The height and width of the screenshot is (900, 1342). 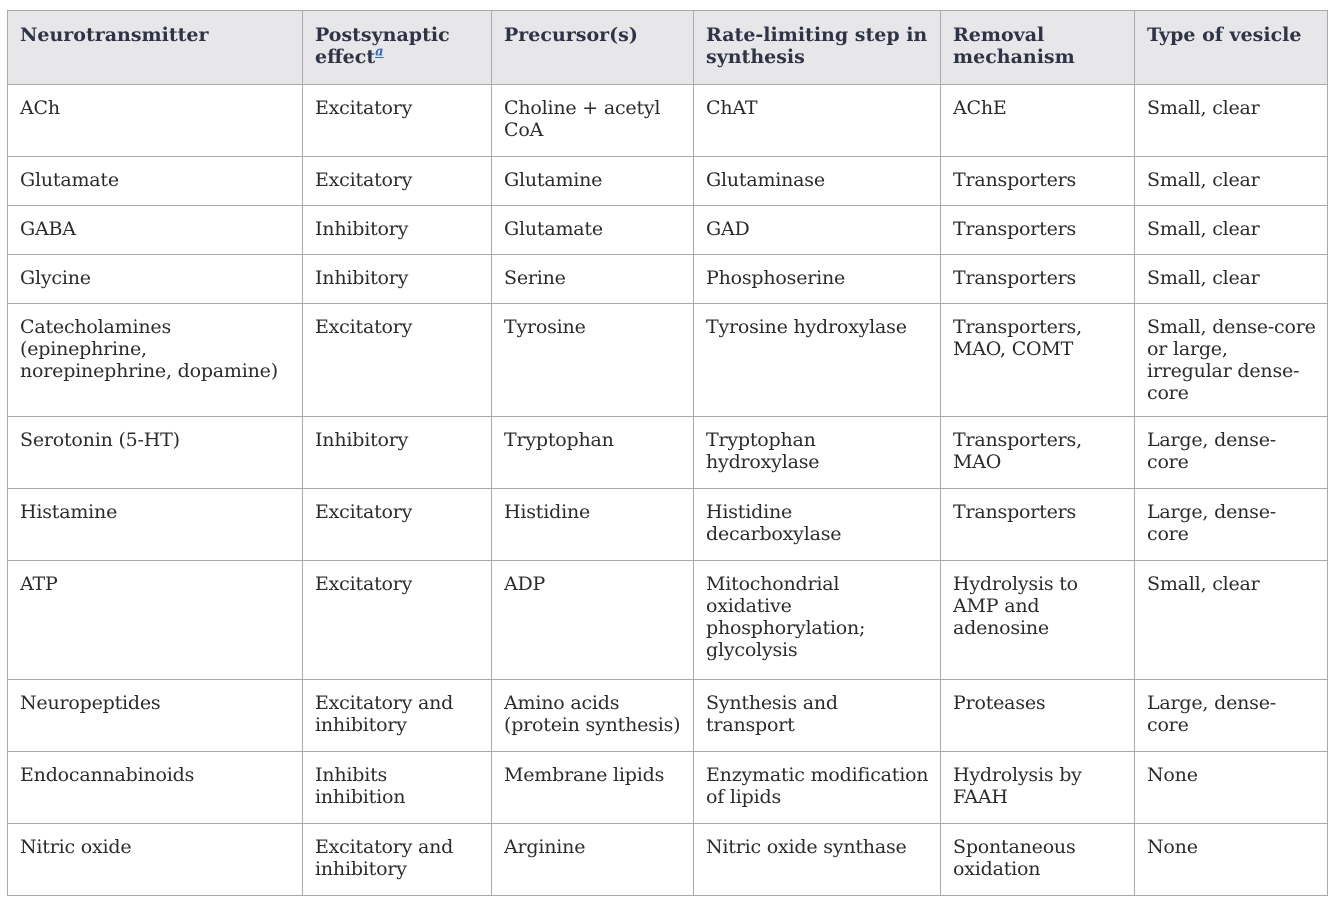 I want to click on cell-rate-limiting-step: Tyrosine hydroxylase, so click(x=817, y=360).